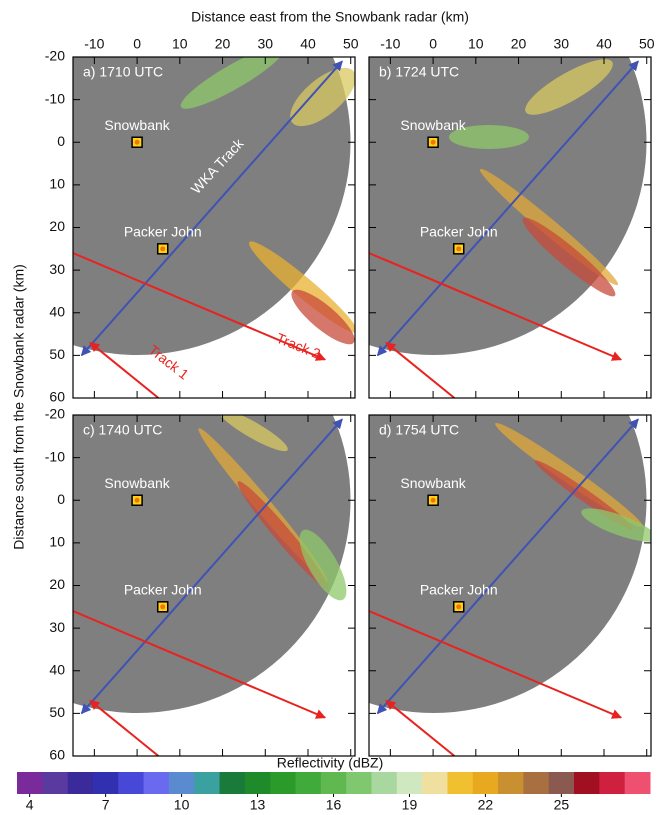 The image size is (661, 815). I want to click on colorbar-tick-label: 4, so click(30, 805).